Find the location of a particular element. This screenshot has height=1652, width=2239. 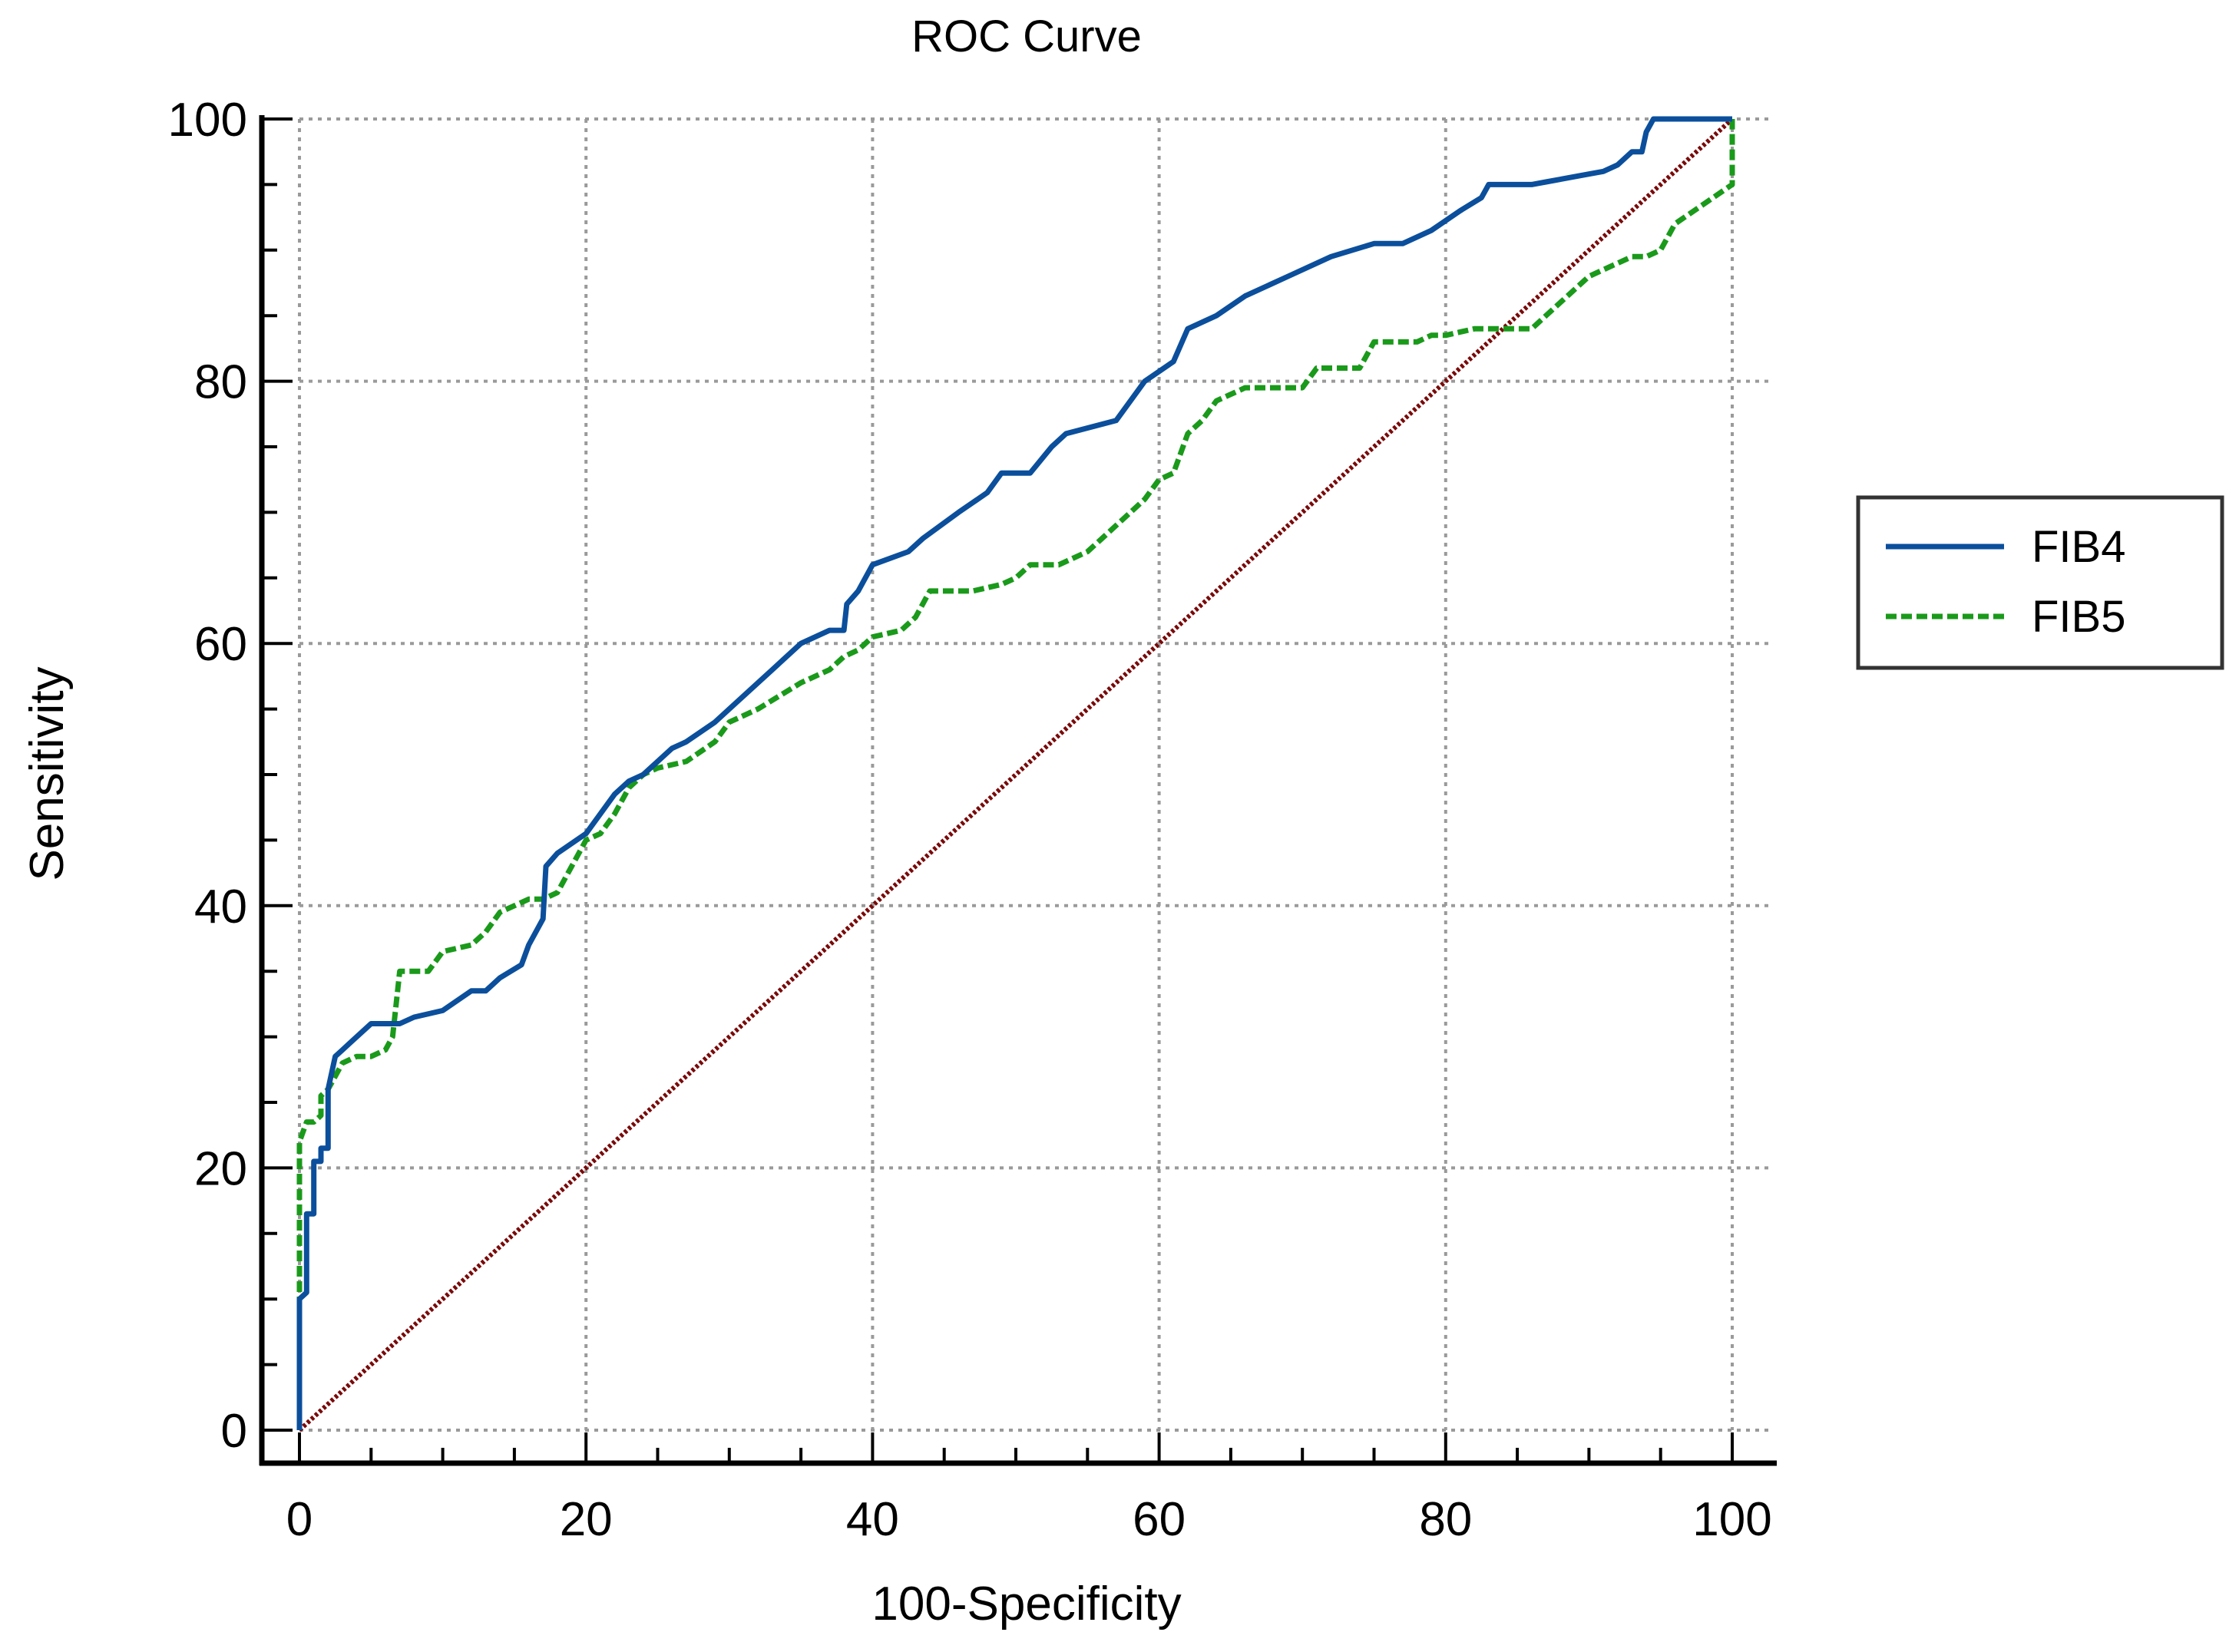

x-tick-label-0: 0 is located at coordinates (299, 1519).